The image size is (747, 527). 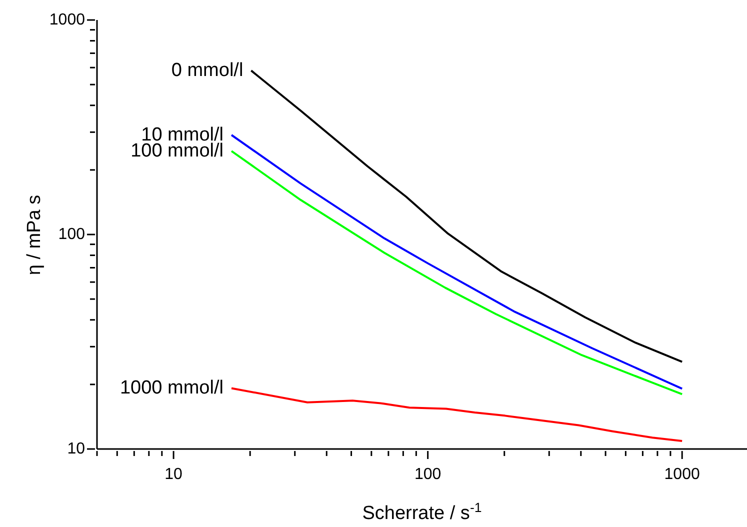 What do you see at coordinates (682, 474) in the screenshot?
I see `x-tick-label: 1000` at bounding box center [682, 474].